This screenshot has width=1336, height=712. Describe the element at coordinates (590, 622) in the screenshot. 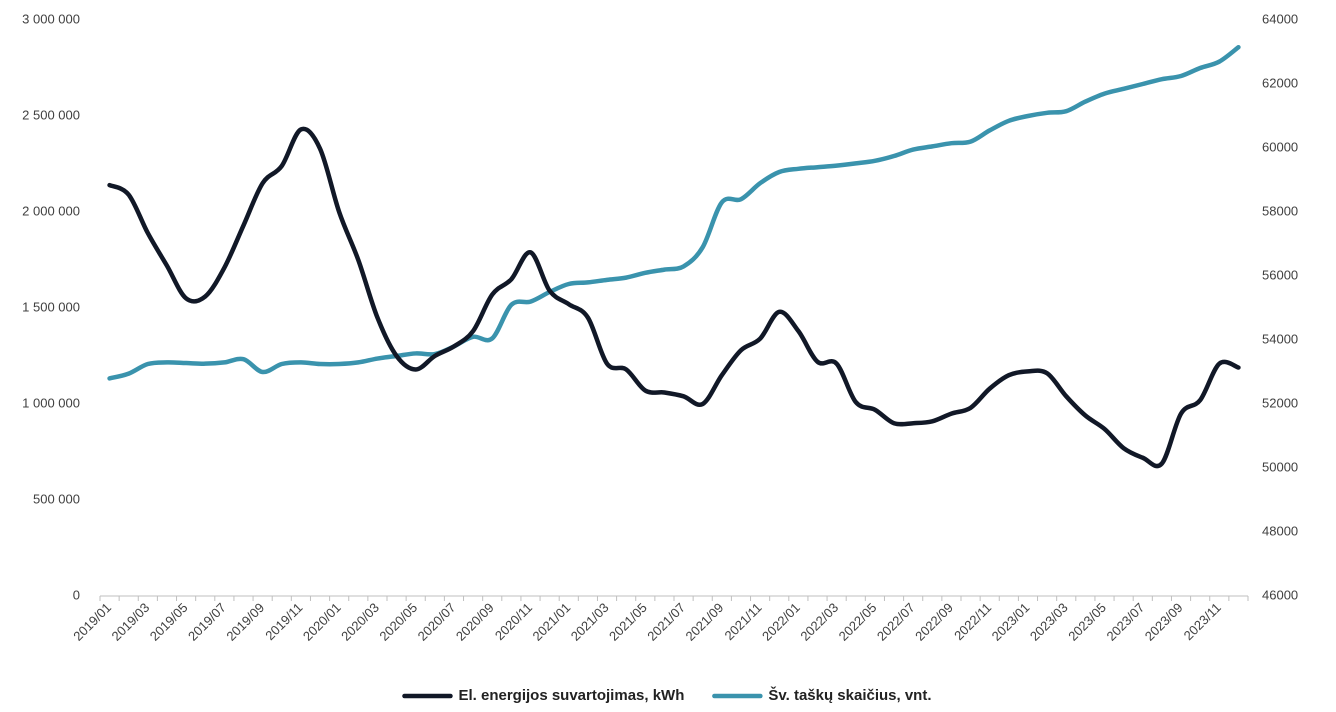

I see `x-tick-label: 2021/03` at that location.